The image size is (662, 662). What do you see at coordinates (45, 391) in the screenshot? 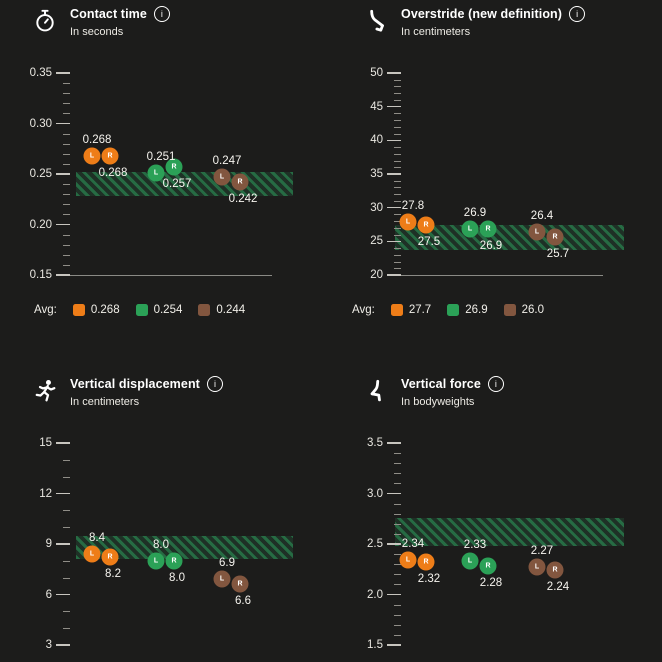
I see `runner-icon` at bounding box center [45, 391].